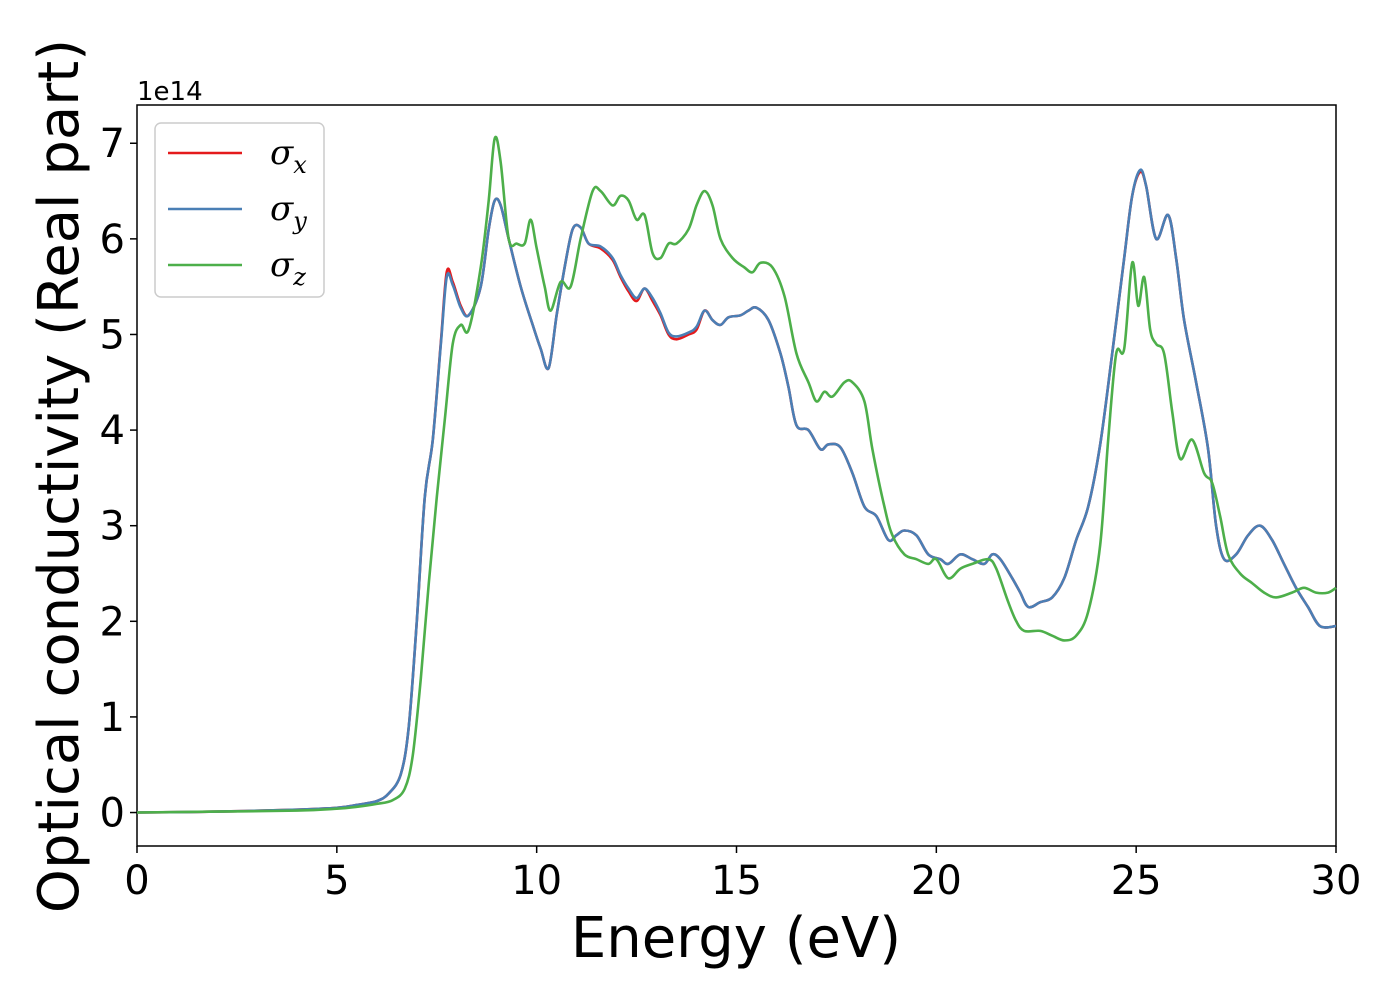  What do you see at coordinates (299, 277) in the screenshot?
I see `legend-subscript: z` at bounding box center [299, 277].